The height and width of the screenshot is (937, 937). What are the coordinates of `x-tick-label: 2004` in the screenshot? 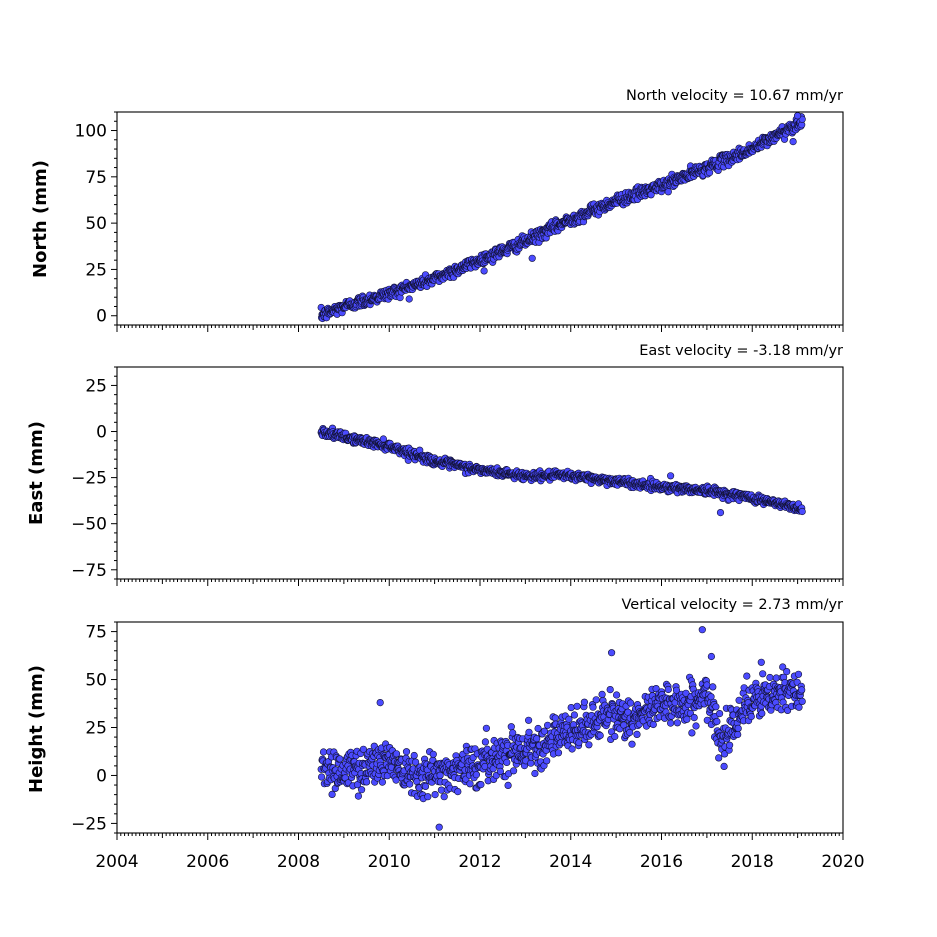 It's located at (116, 862).